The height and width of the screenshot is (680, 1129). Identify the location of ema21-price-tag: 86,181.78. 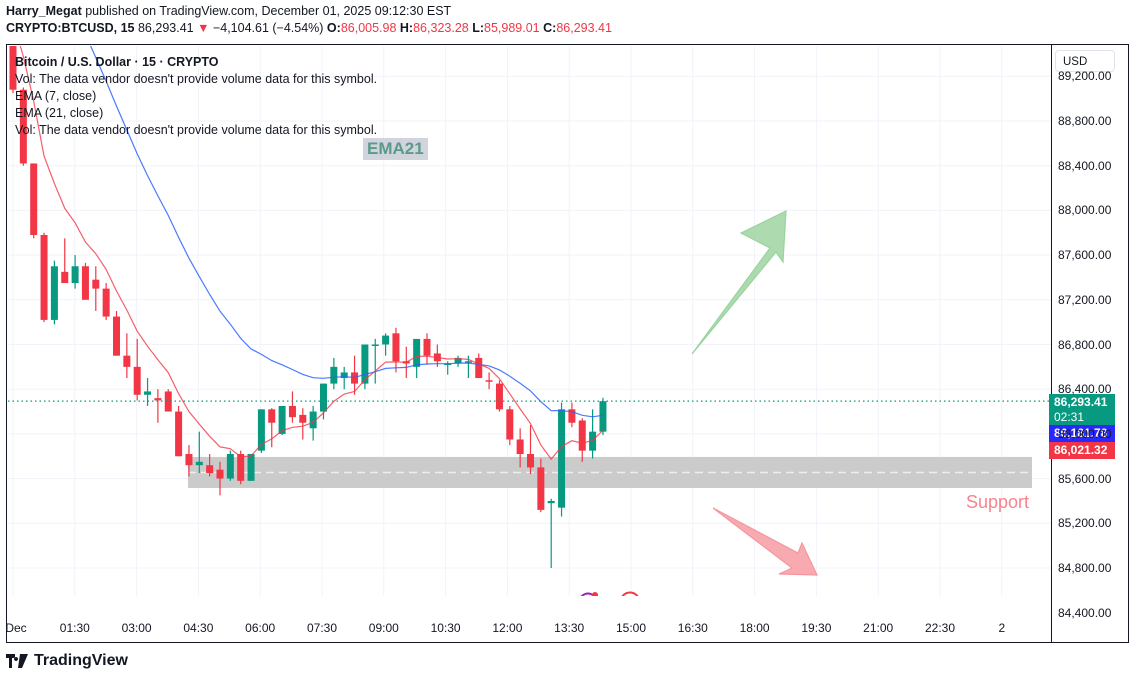
(1082, 433).